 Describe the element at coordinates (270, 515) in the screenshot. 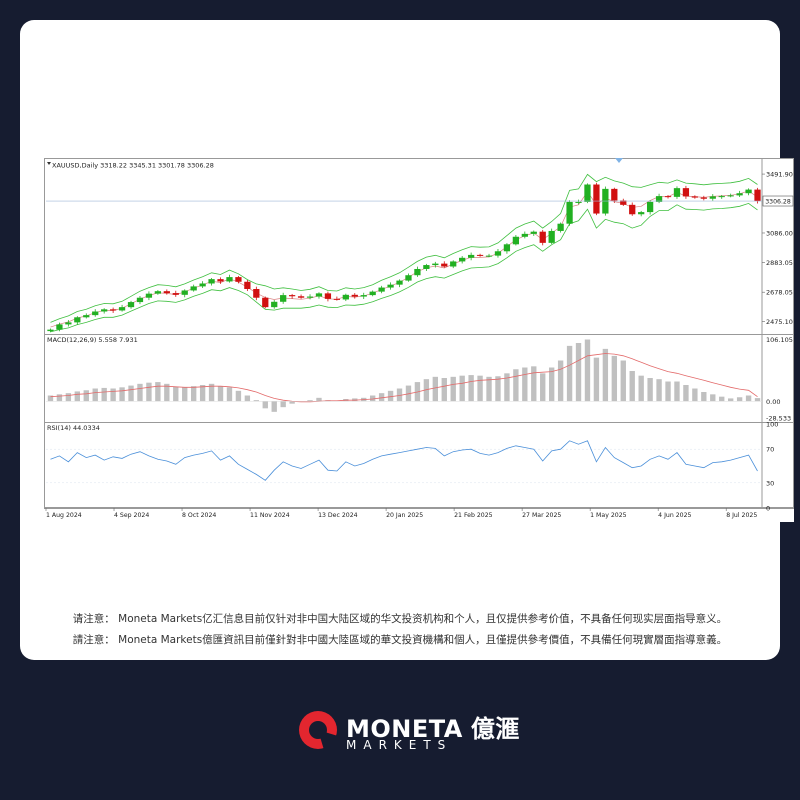

I see `time-axis-label: 11 Nov 2024` at that location.